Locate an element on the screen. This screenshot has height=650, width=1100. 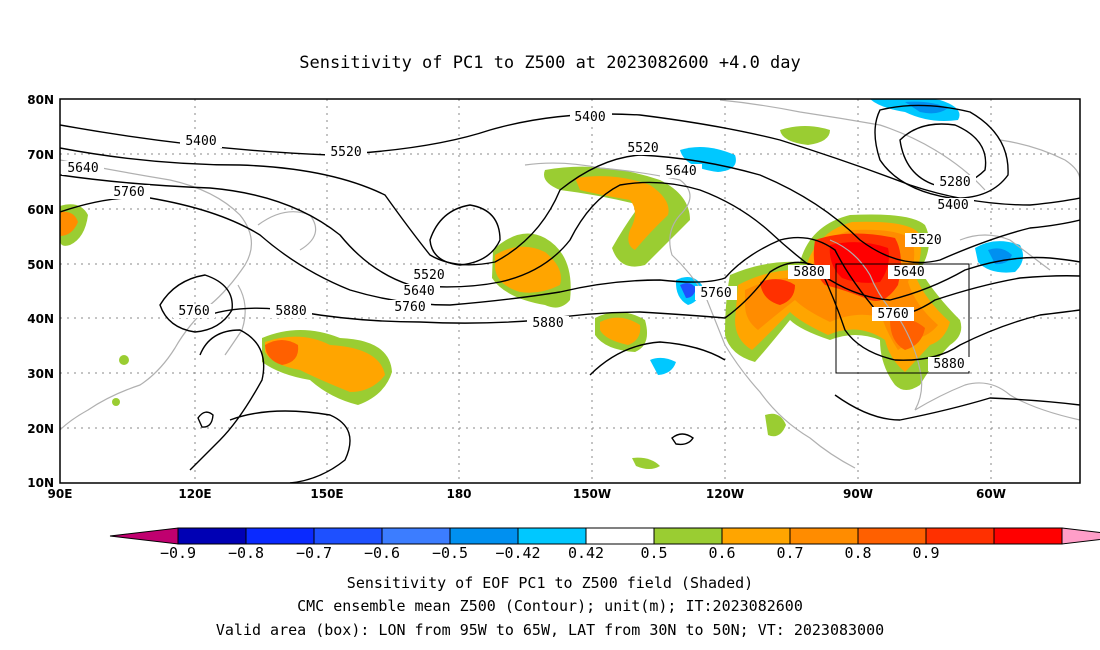
lon-label: 120W is located at coordinates (725, 494).